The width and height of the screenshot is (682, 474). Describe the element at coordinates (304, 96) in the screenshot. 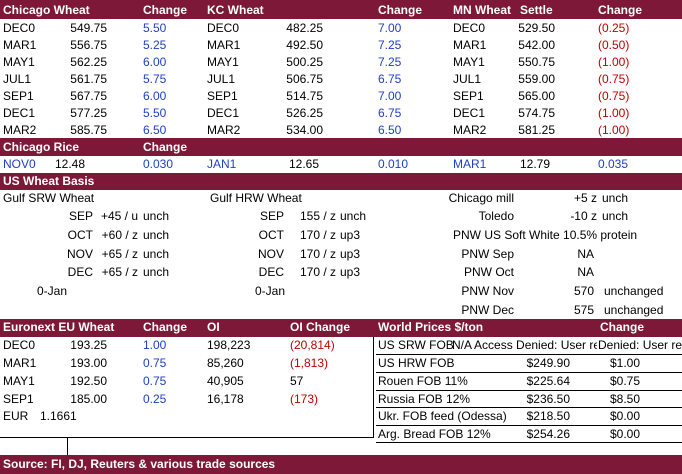

I see `cell: 514.75` at that location.